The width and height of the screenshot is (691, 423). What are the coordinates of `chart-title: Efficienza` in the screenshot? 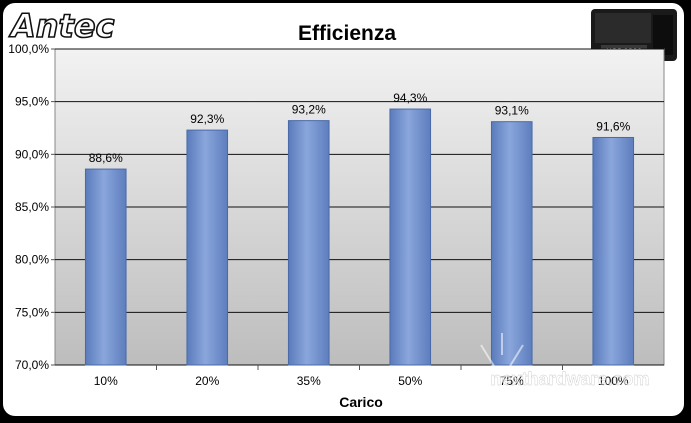 It's located at (347, 33).